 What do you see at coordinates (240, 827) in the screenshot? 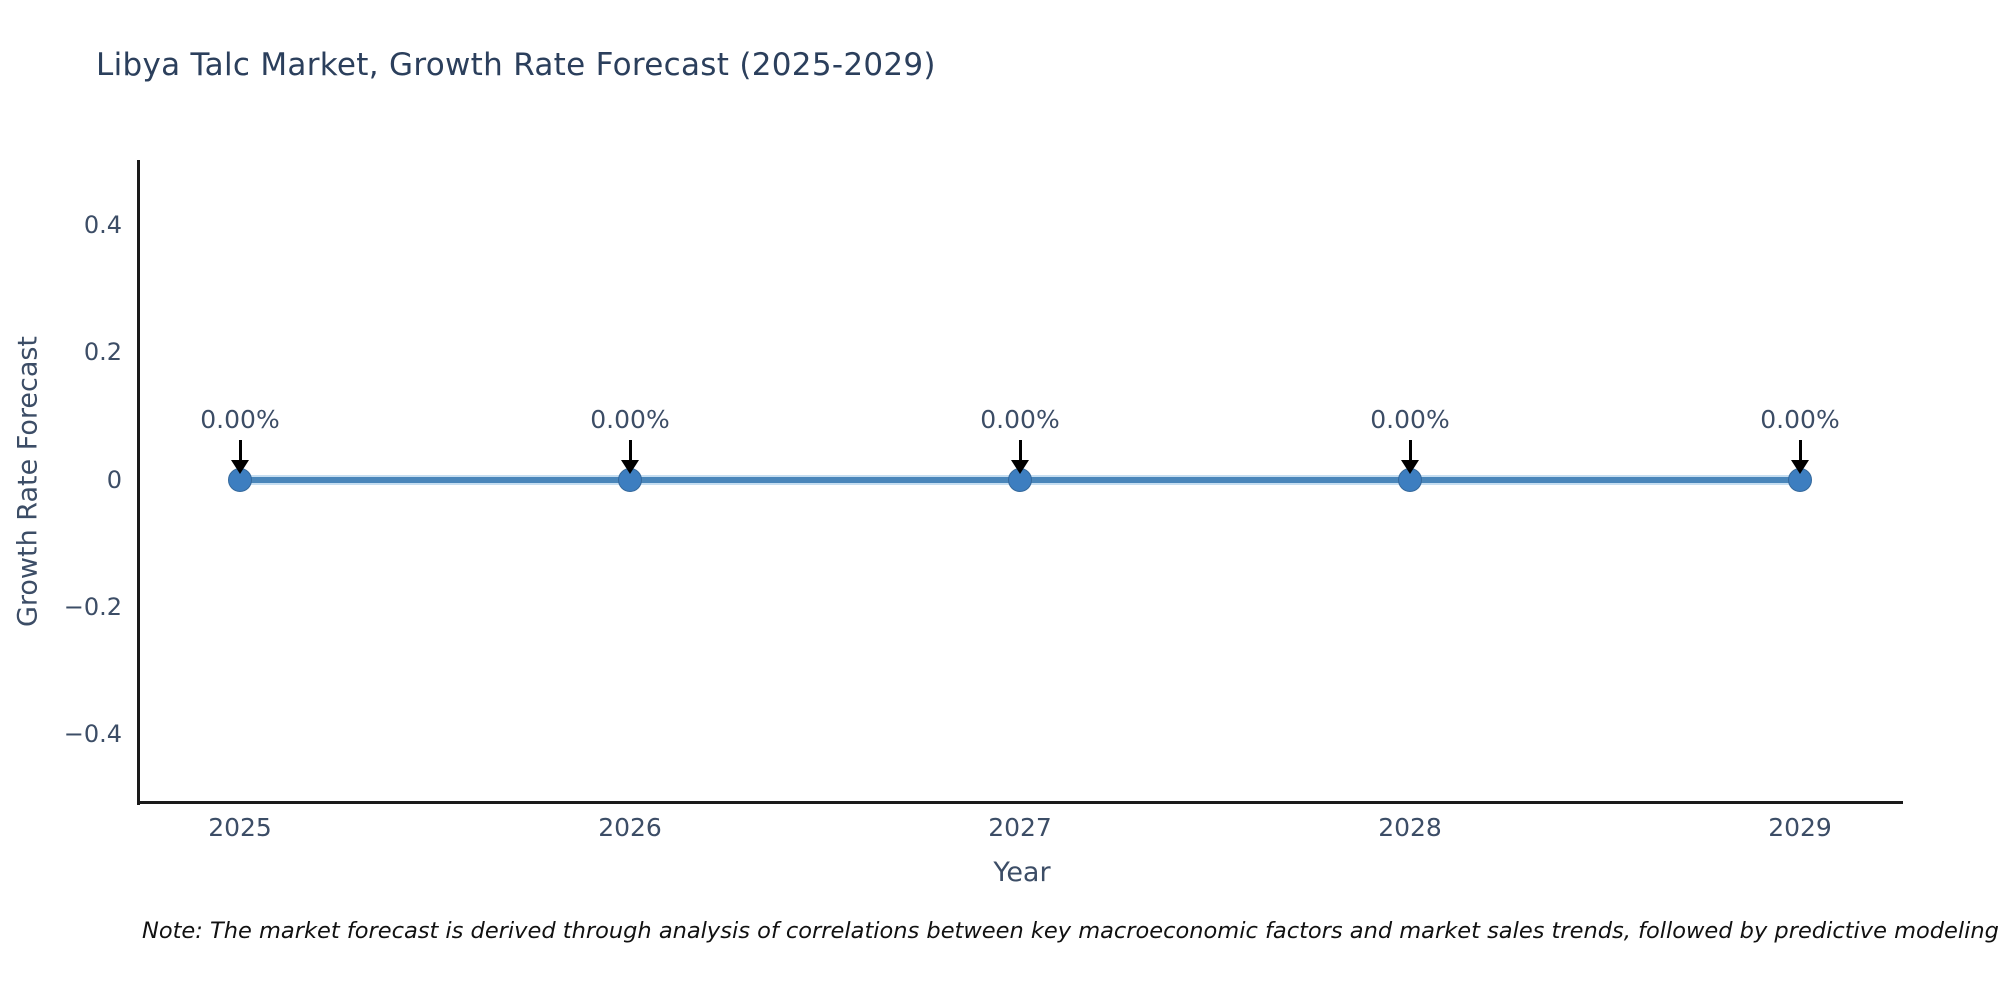
I see `x-tick-label: 2025` at bounding box center [240, 827].